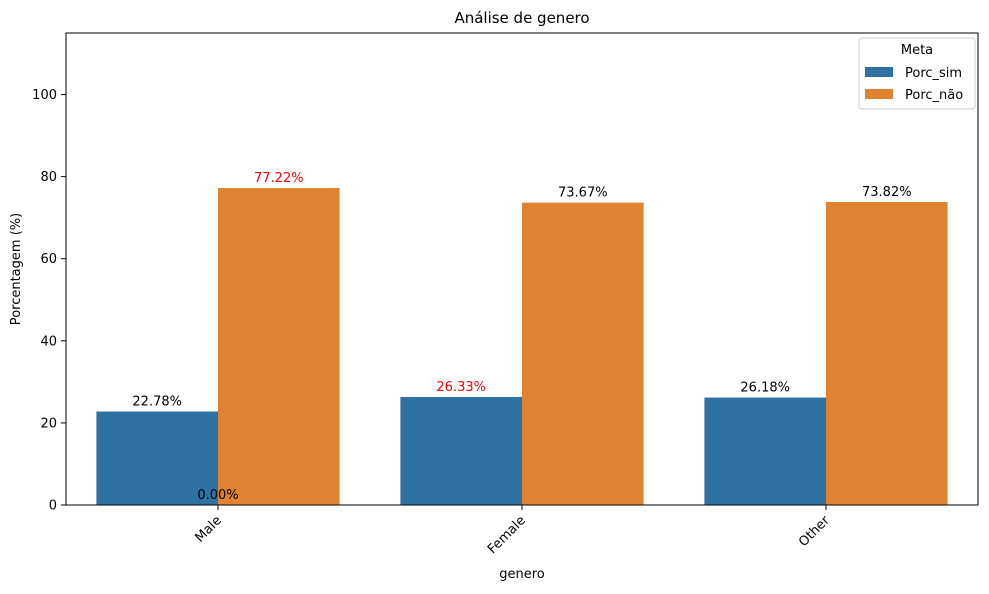 The image size is (989, 594). What do you see at coordinates (48, 423) in the screenshot?
I see `y-tick-label: 20` at bounding box center [48, 423].